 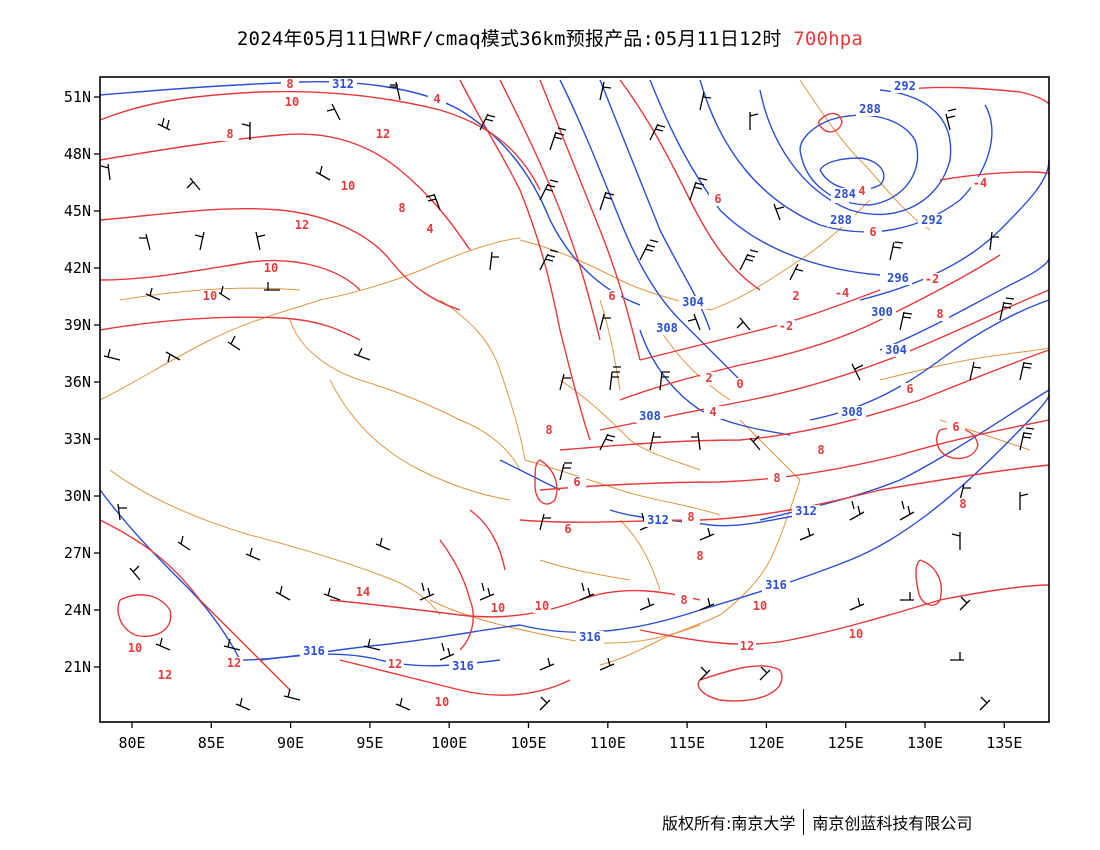 I want to click on height-label: 284, so click(x=845, y=194).